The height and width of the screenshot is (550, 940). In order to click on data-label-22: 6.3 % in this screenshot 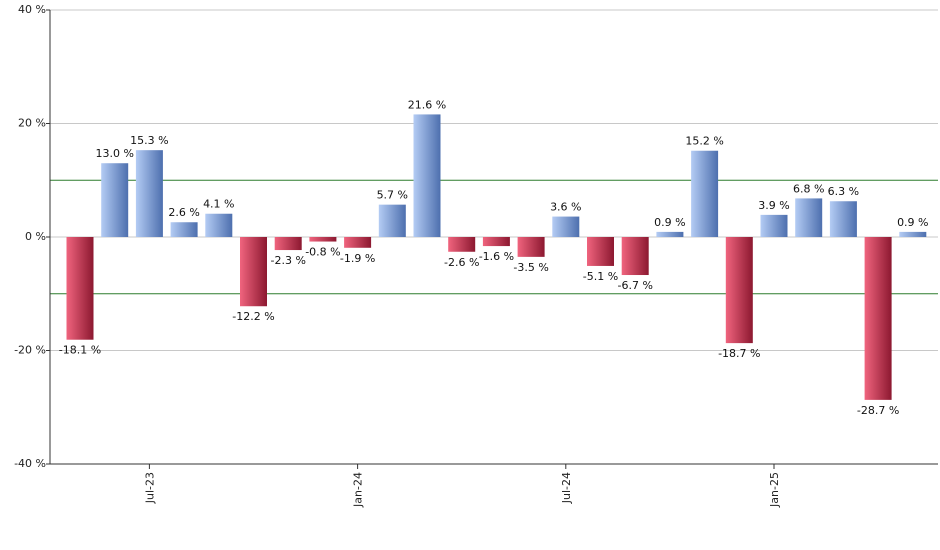, I will do `click(843, 191)`.